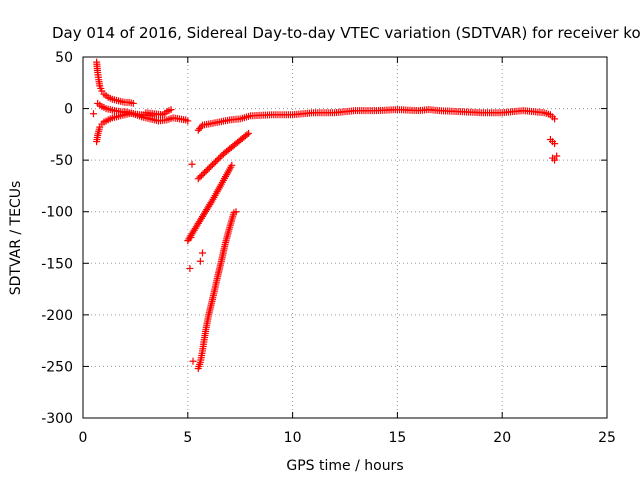  I want to click on y-tick-label: -150, so click(57, 264).